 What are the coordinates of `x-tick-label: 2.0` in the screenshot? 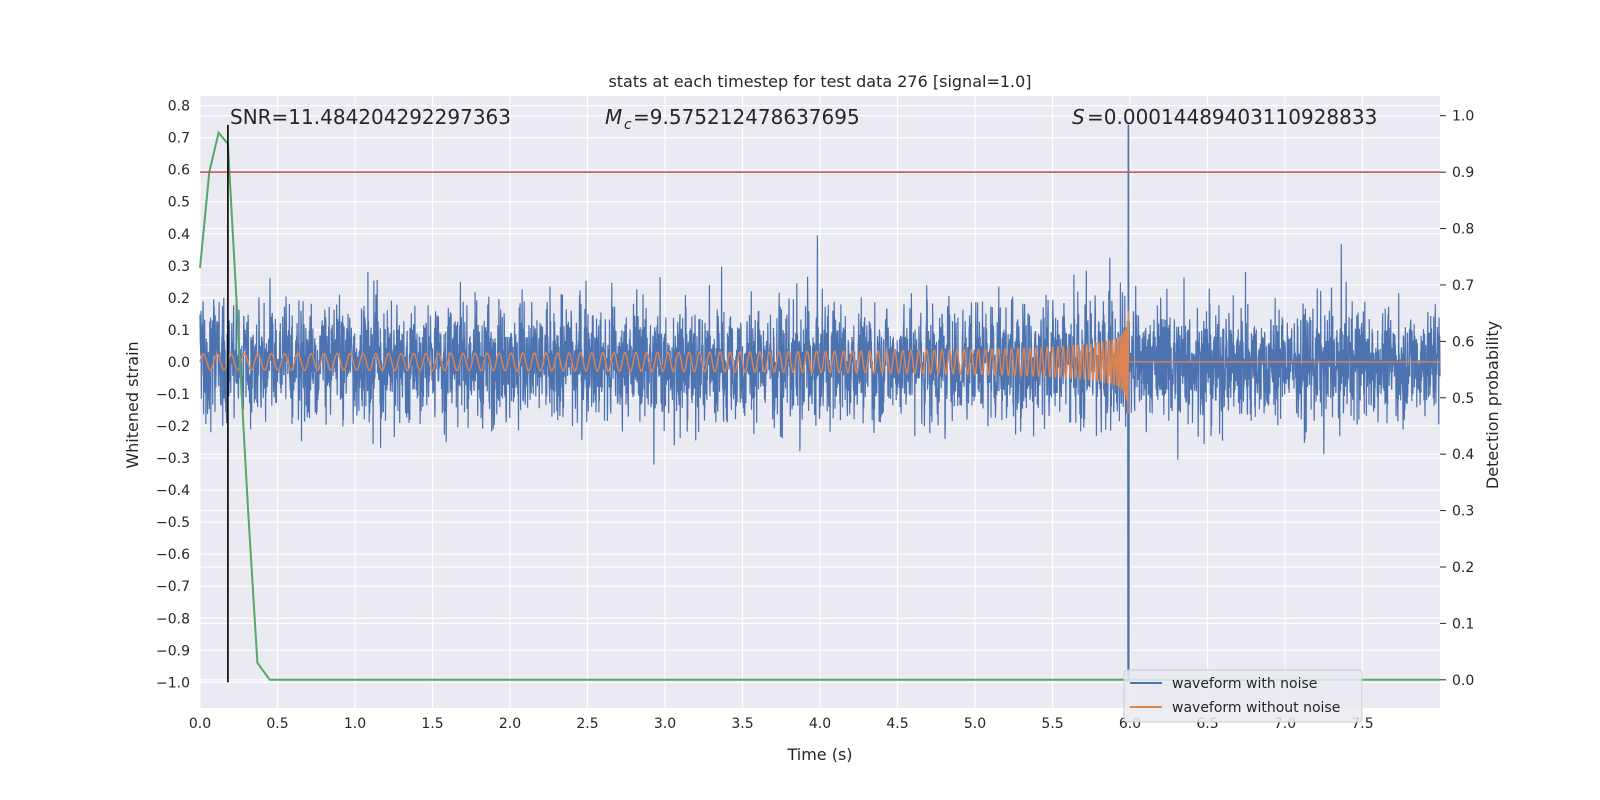 It's located at (510, 724).